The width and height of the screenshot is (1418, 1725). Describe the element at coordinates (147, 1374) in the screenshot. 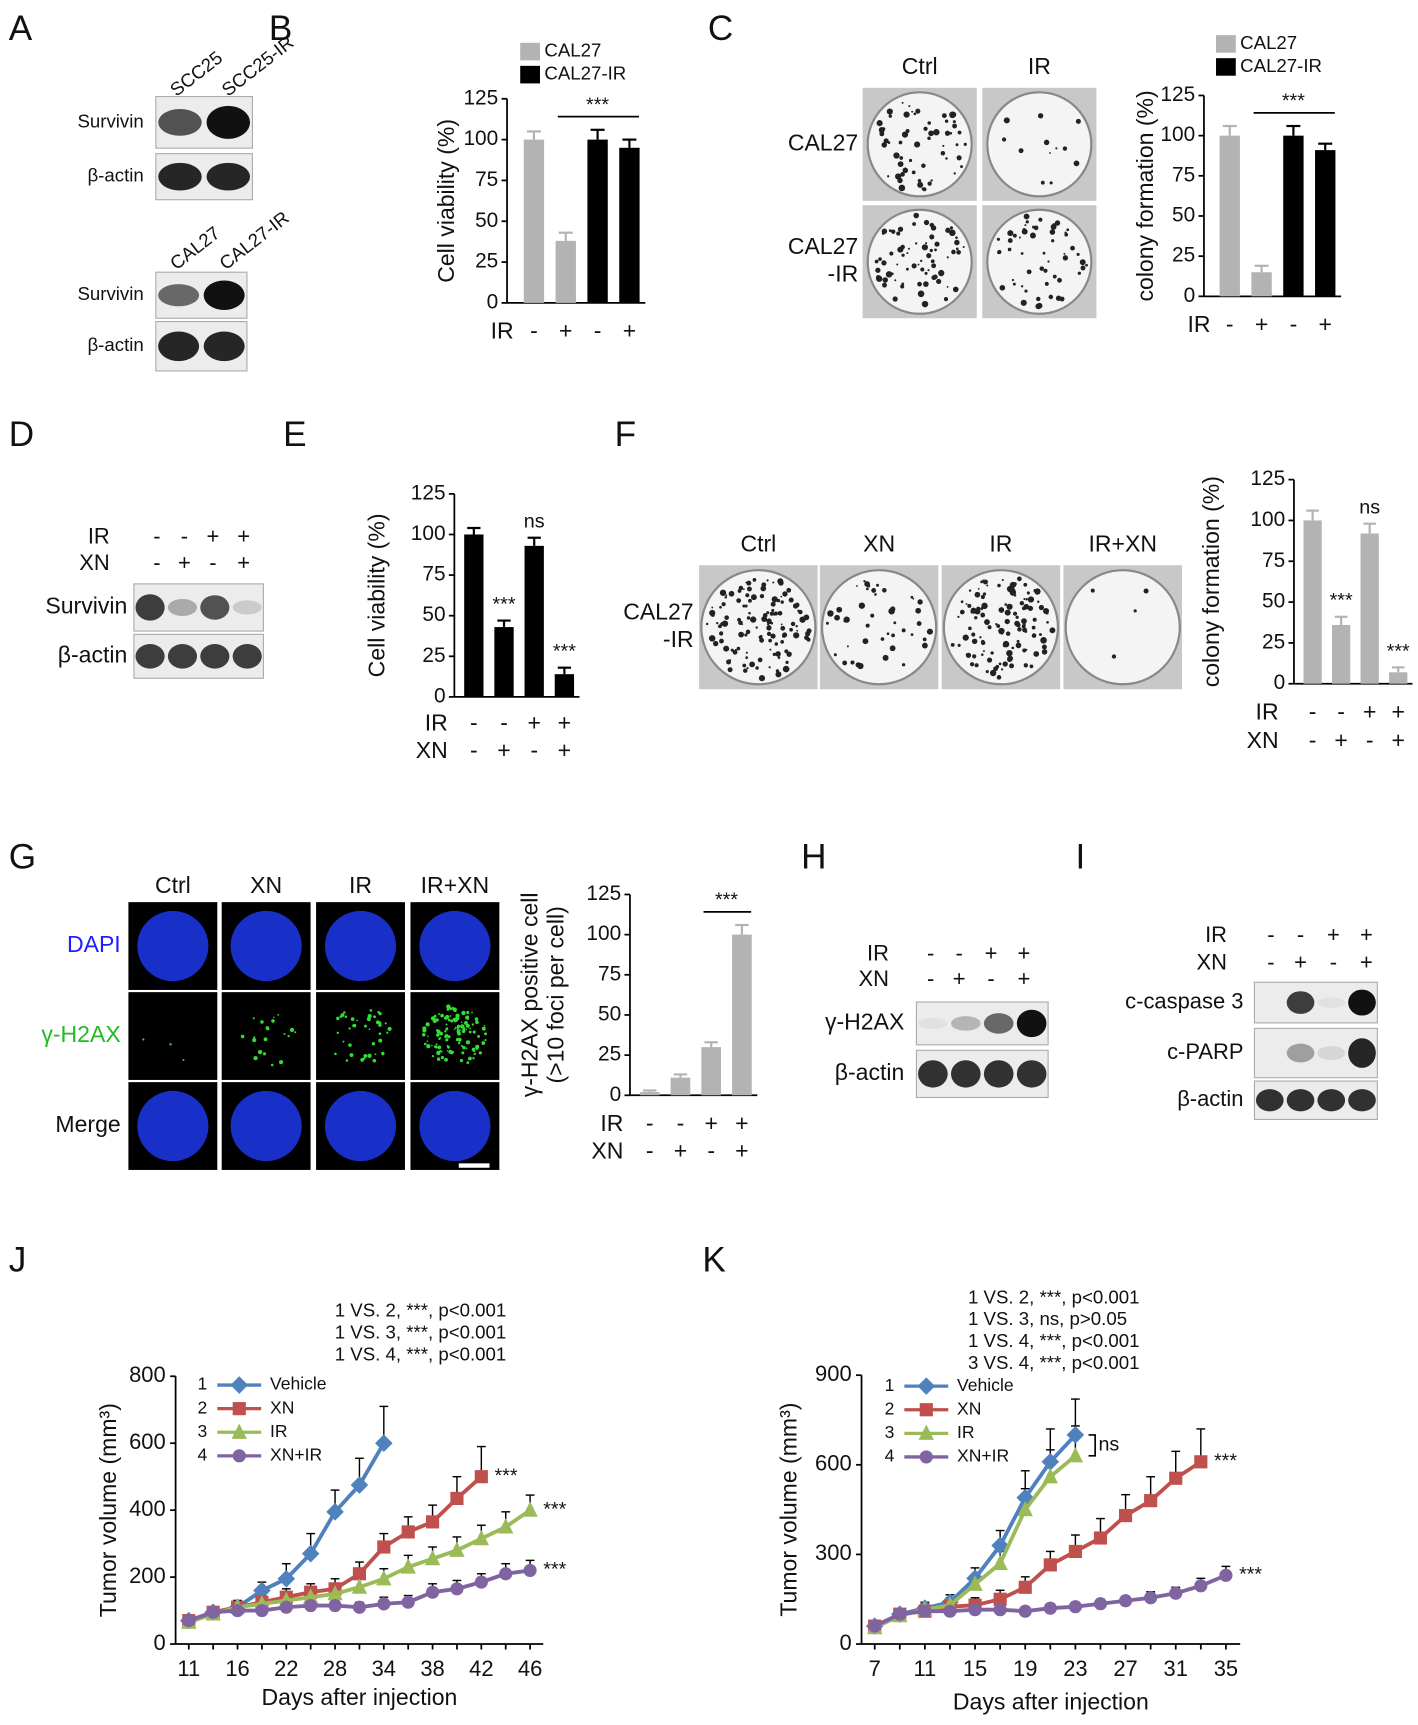

I see `y-tick-label: 800` at that location.